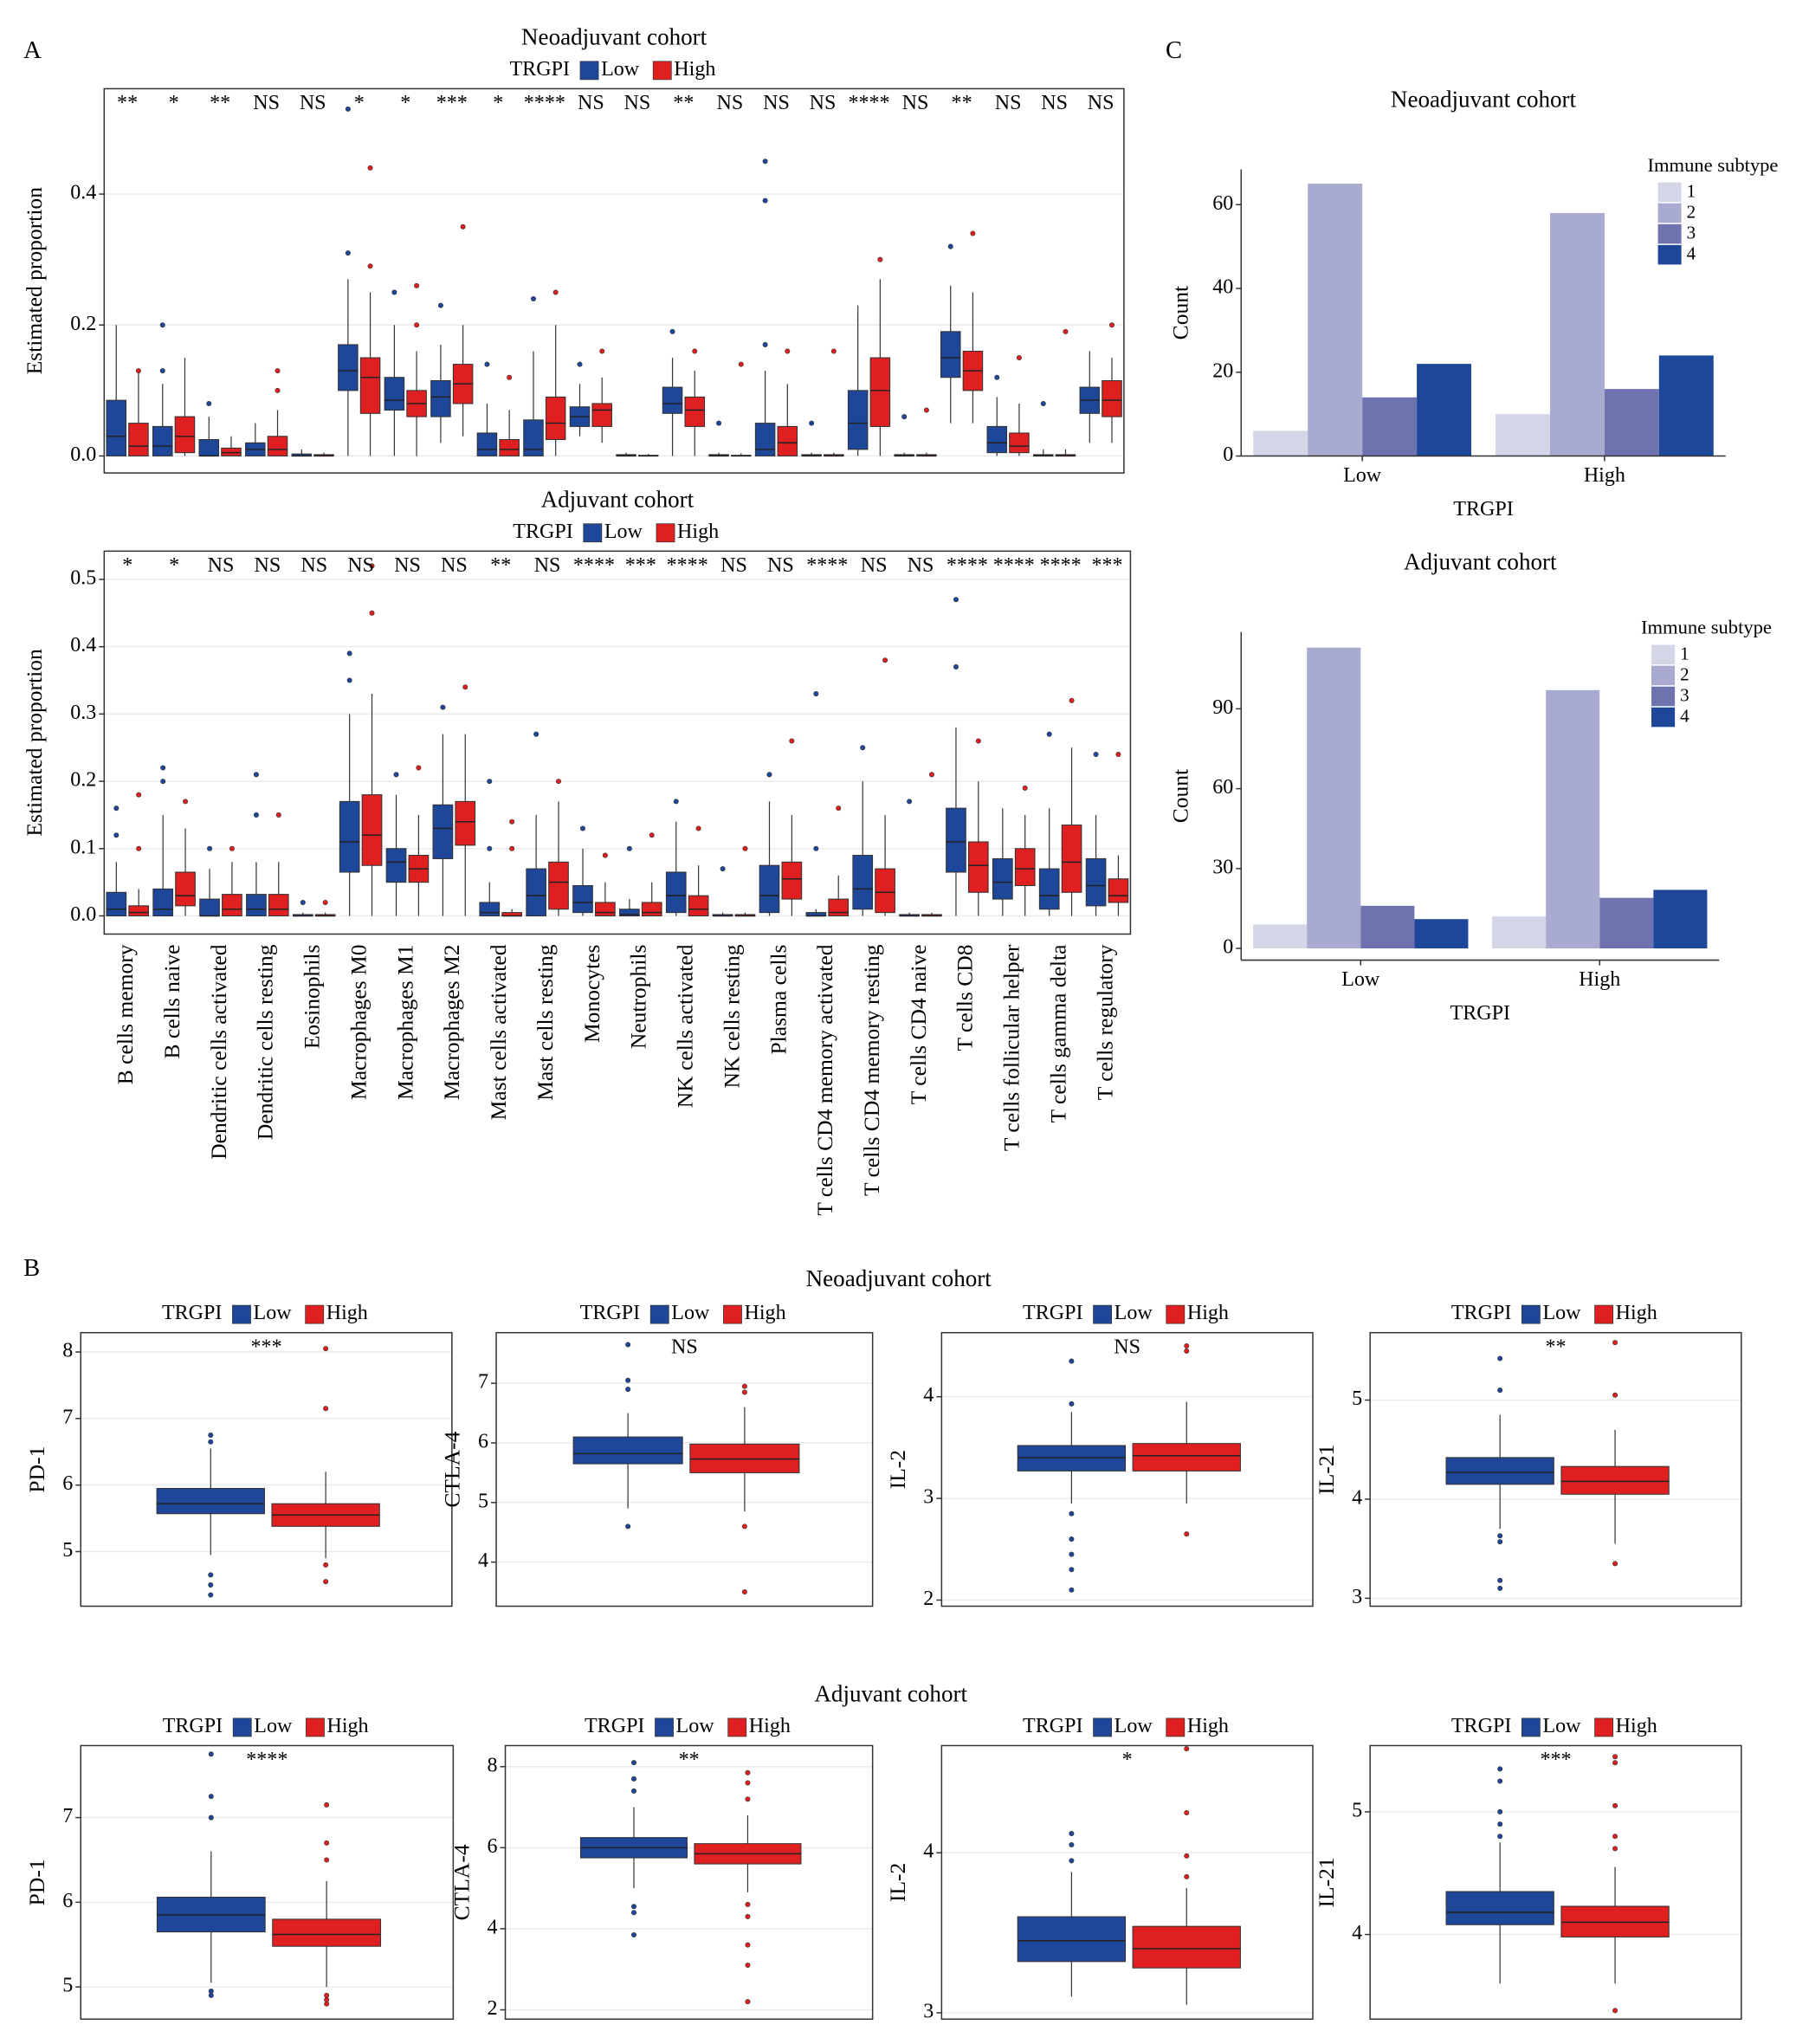  Describe the element at coordinates (265, 1042) in the screenshot. I see `x-tick-label: Dendritic cells resting` at that location.